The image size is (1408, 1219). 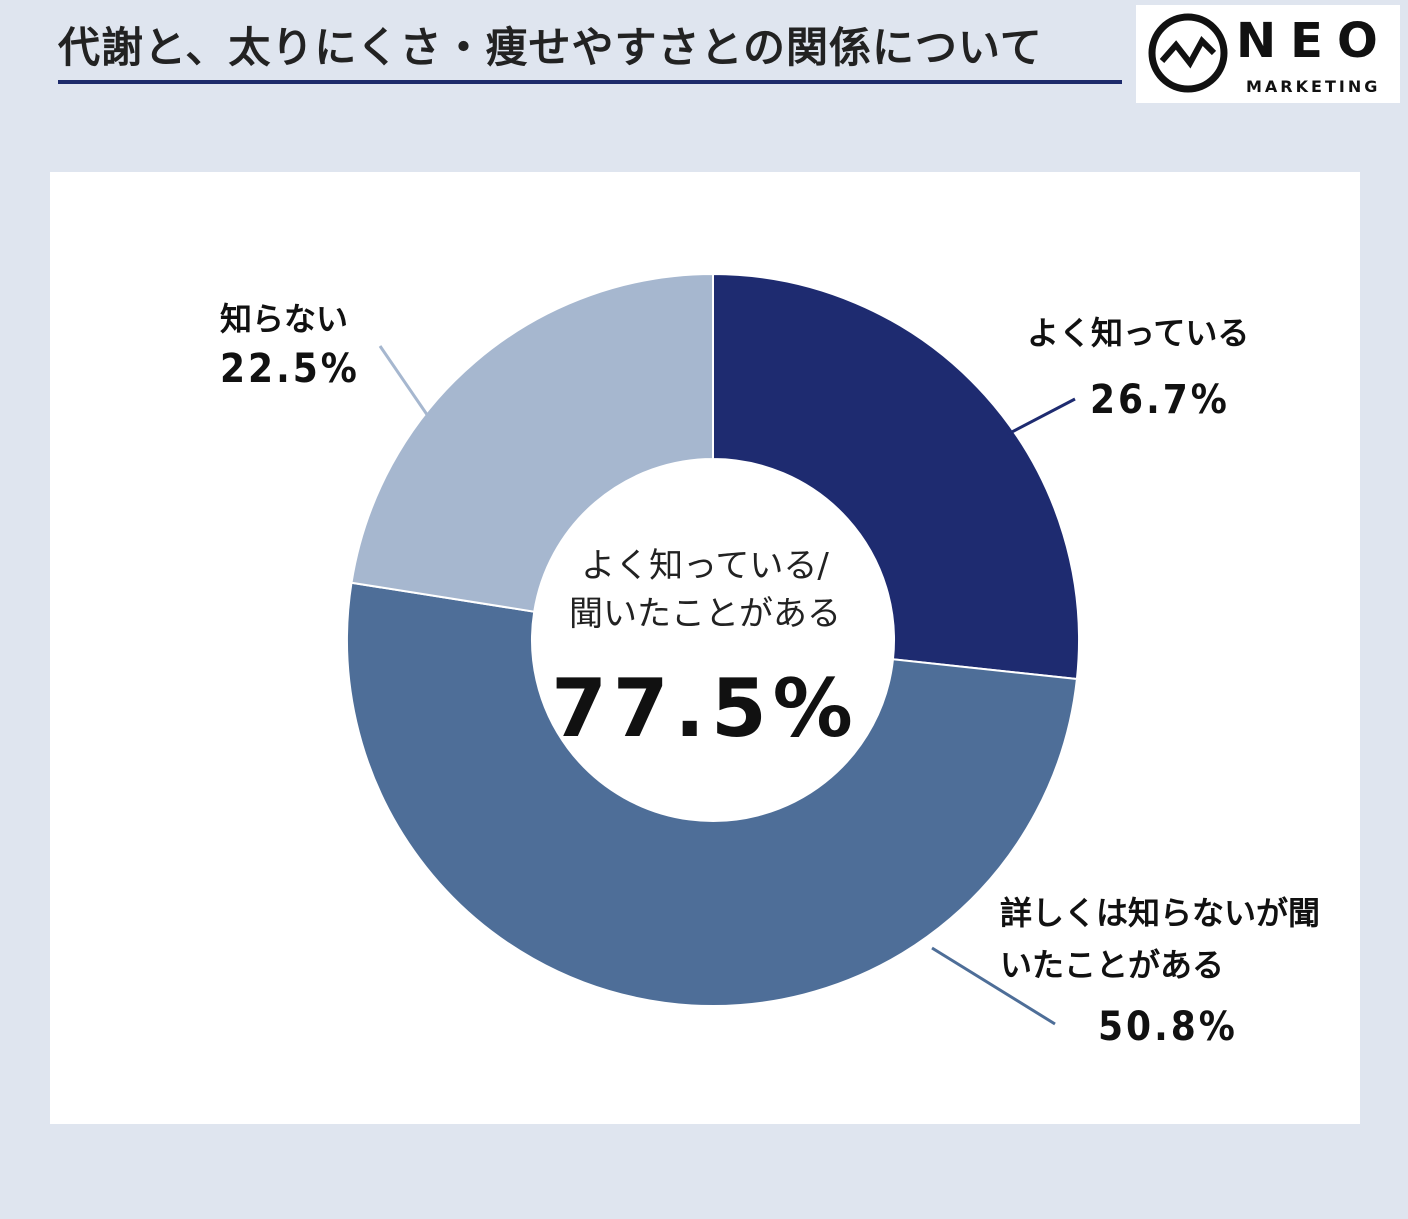 I want to click on neo-marketing-logo: NEO MARKETING, so click(x=1268, y=54).